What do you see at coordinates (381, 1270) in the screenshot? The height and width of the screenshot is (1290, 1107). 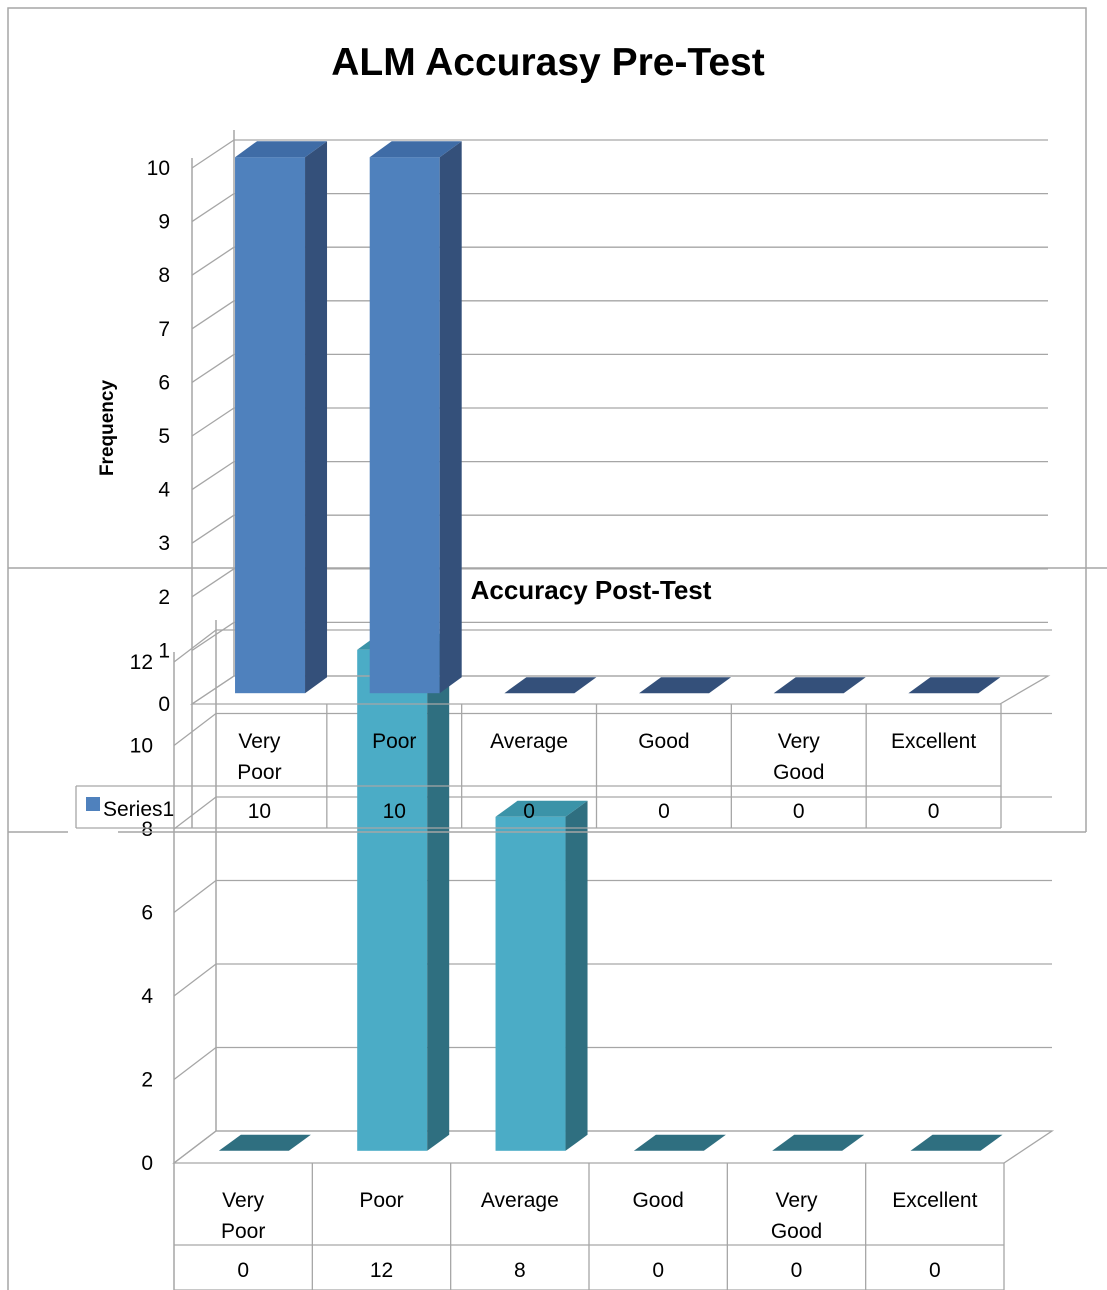 I see `data-table-value: 12` at bounding box center [381, 1270].